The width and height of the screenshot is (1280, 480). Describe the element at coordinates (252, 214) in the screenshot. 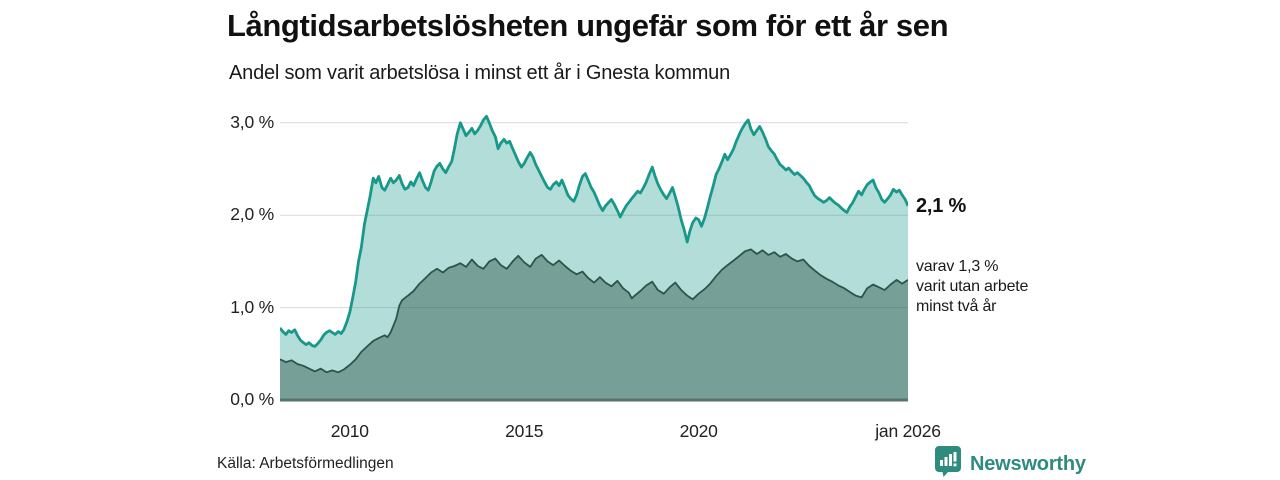

I see `y-tick-label: 2,0 %` at that location.